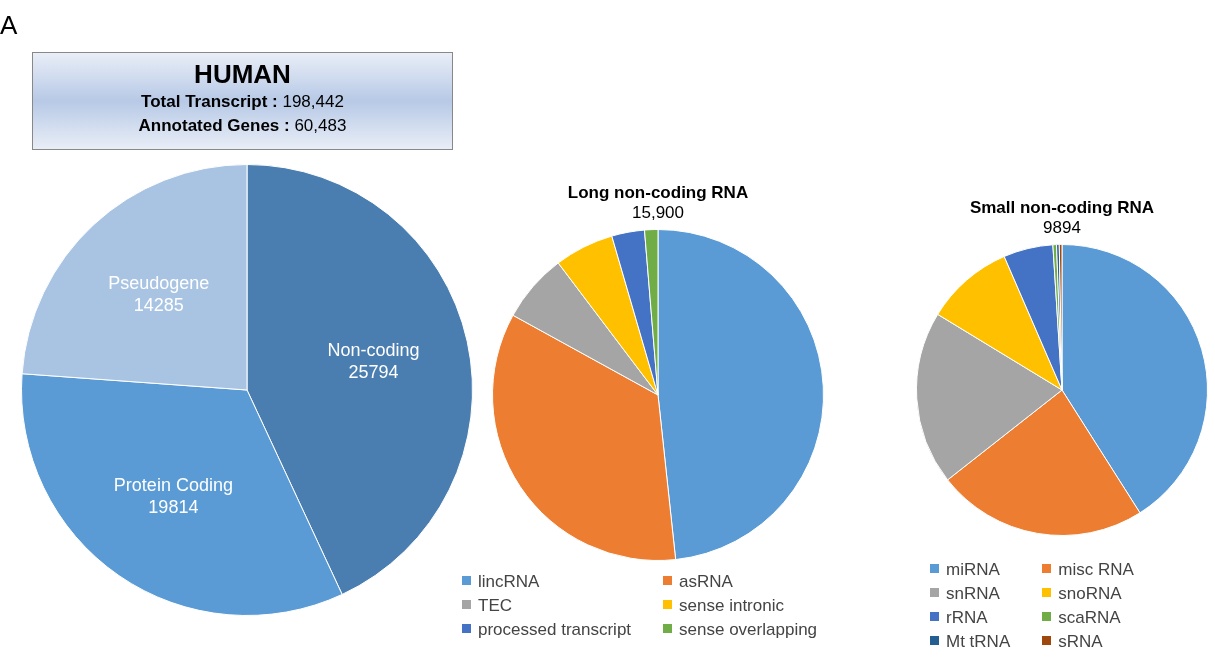 This screenshot has height=663, width=1215. Describe the element at coordinates (373, 349) in the screenshot. I see `slice-label: Non-coding` at that location.